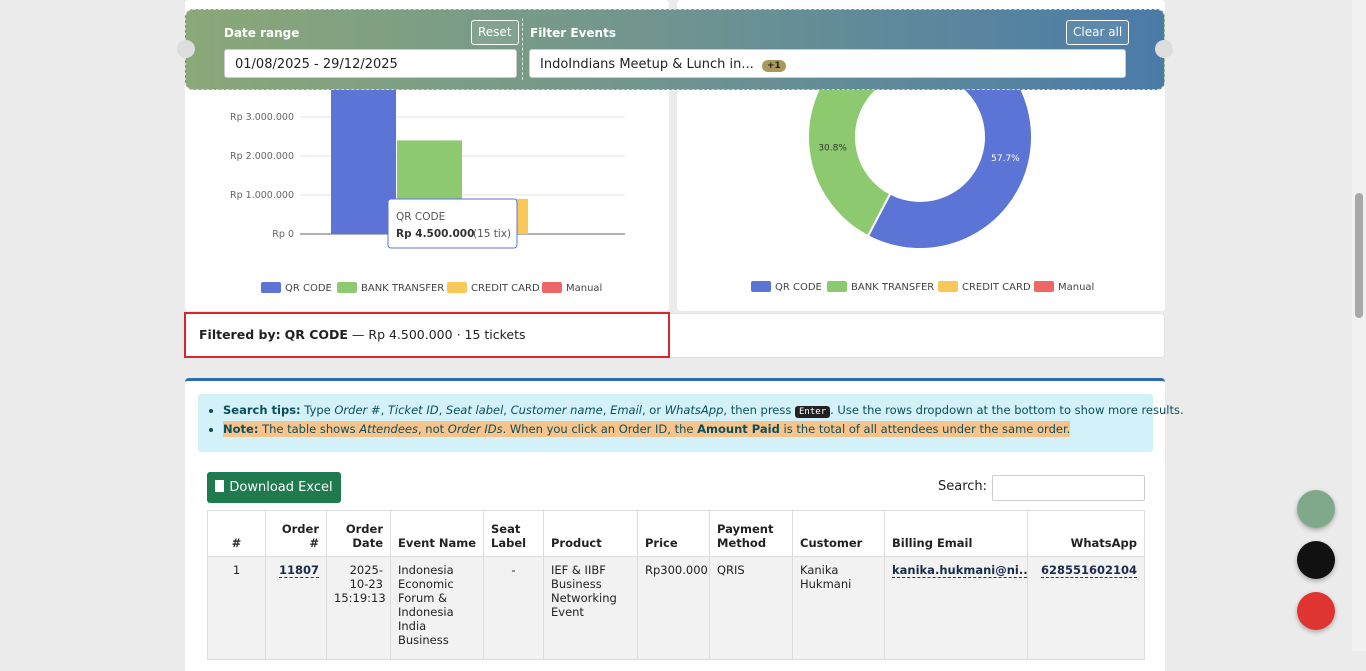 The width and height of the screenshot is (1366, 671). What do you see at coordinates (262, 33) in the screenshot?
I see `date-label: Date range` at bounding box center [262, 33].